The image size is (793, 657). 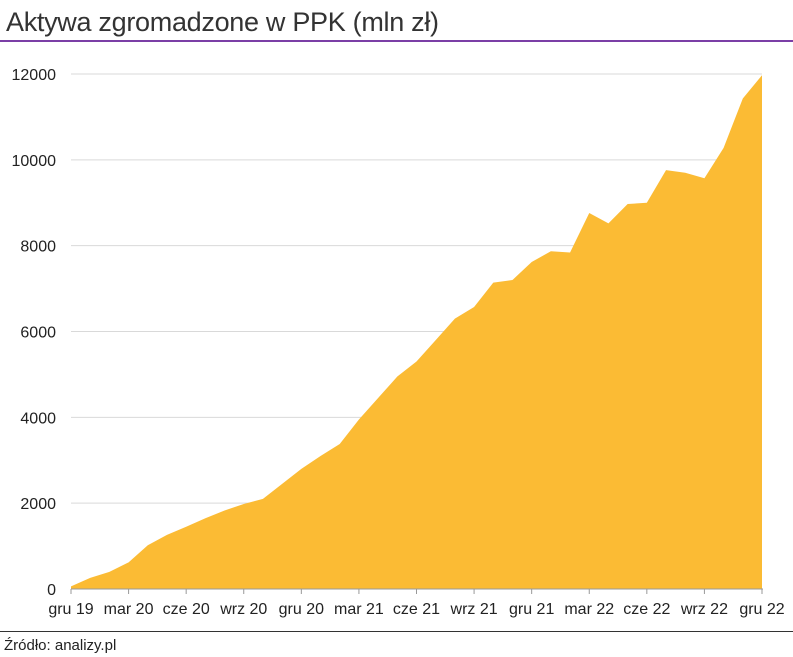 What do you see at coordinates (704, 609) in the screenshot?
I see `x-tick-label: wrz 22` at bounding box center [704, 609].